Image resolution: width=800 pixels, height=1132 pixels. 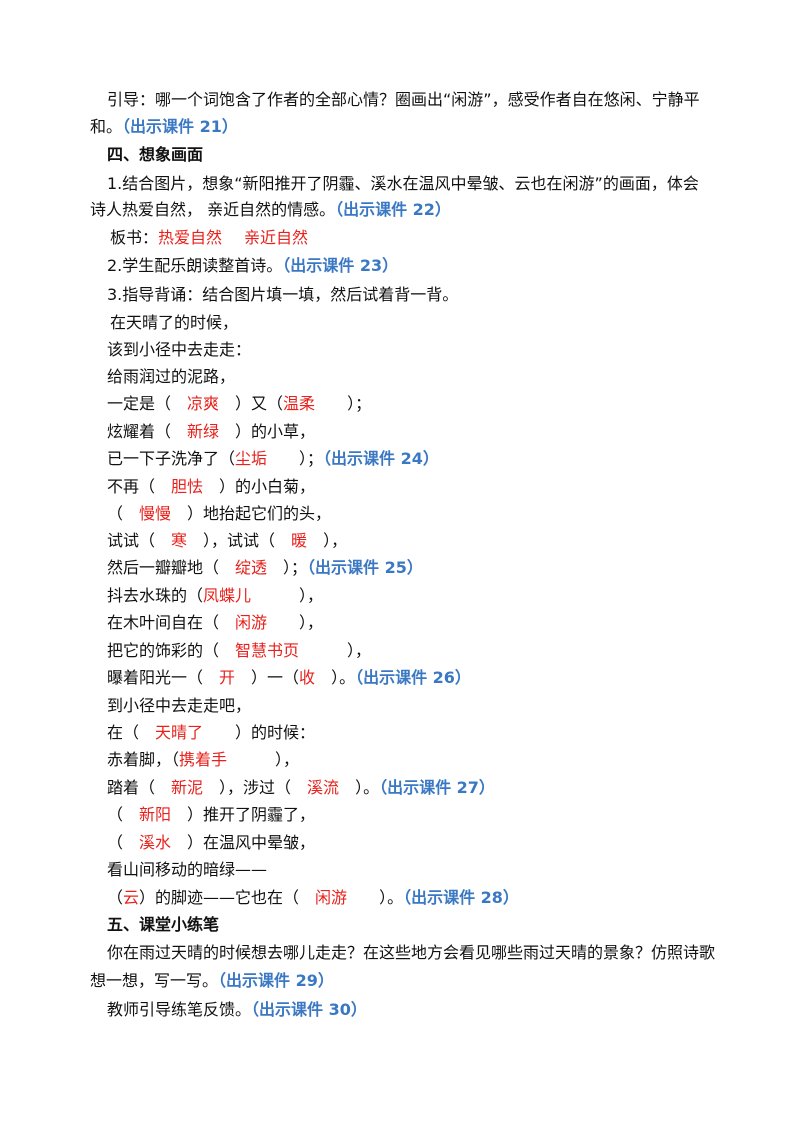 What do you see at coordinates (227, 897) in the screenshot?
I see `text: ）的脚迹——它也在（` at bounding box center [227, 897].